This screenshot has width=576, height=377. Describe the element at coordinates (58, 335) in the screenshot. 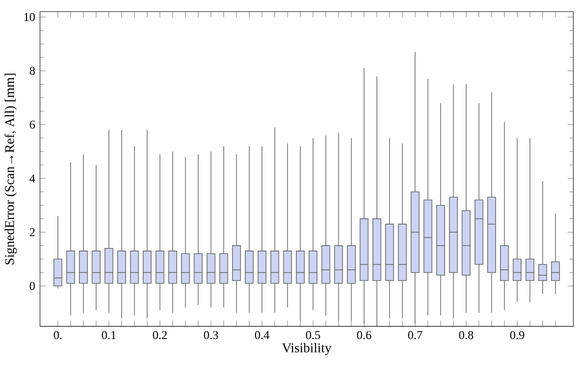

I see `x-tick-label: 0.` at that location.